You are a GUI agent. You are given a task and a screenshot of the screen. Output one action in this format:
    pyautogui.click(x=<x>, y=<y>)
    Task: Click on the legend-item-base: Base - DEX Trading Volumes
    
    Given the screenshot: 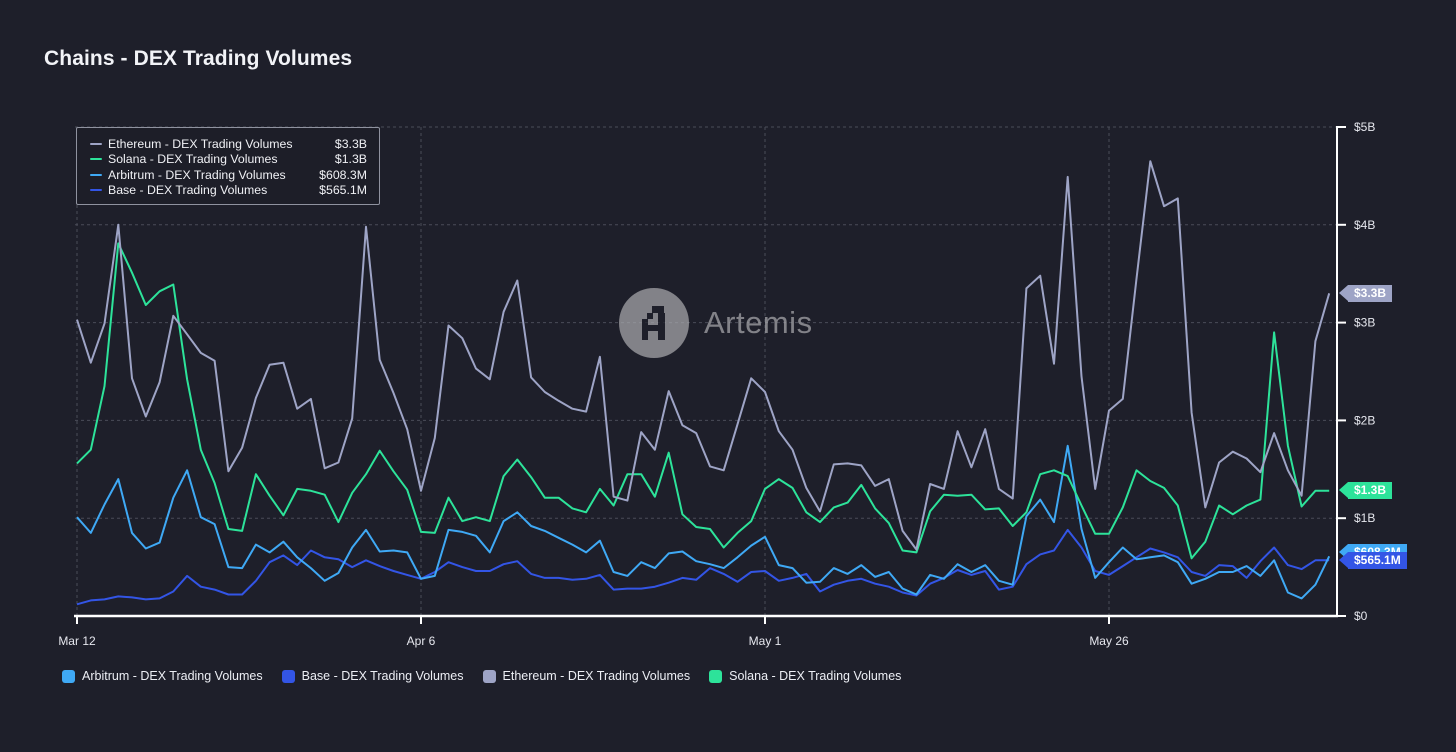 What is the action you would take?
    pyautogui.click(x=372, y=676)
    